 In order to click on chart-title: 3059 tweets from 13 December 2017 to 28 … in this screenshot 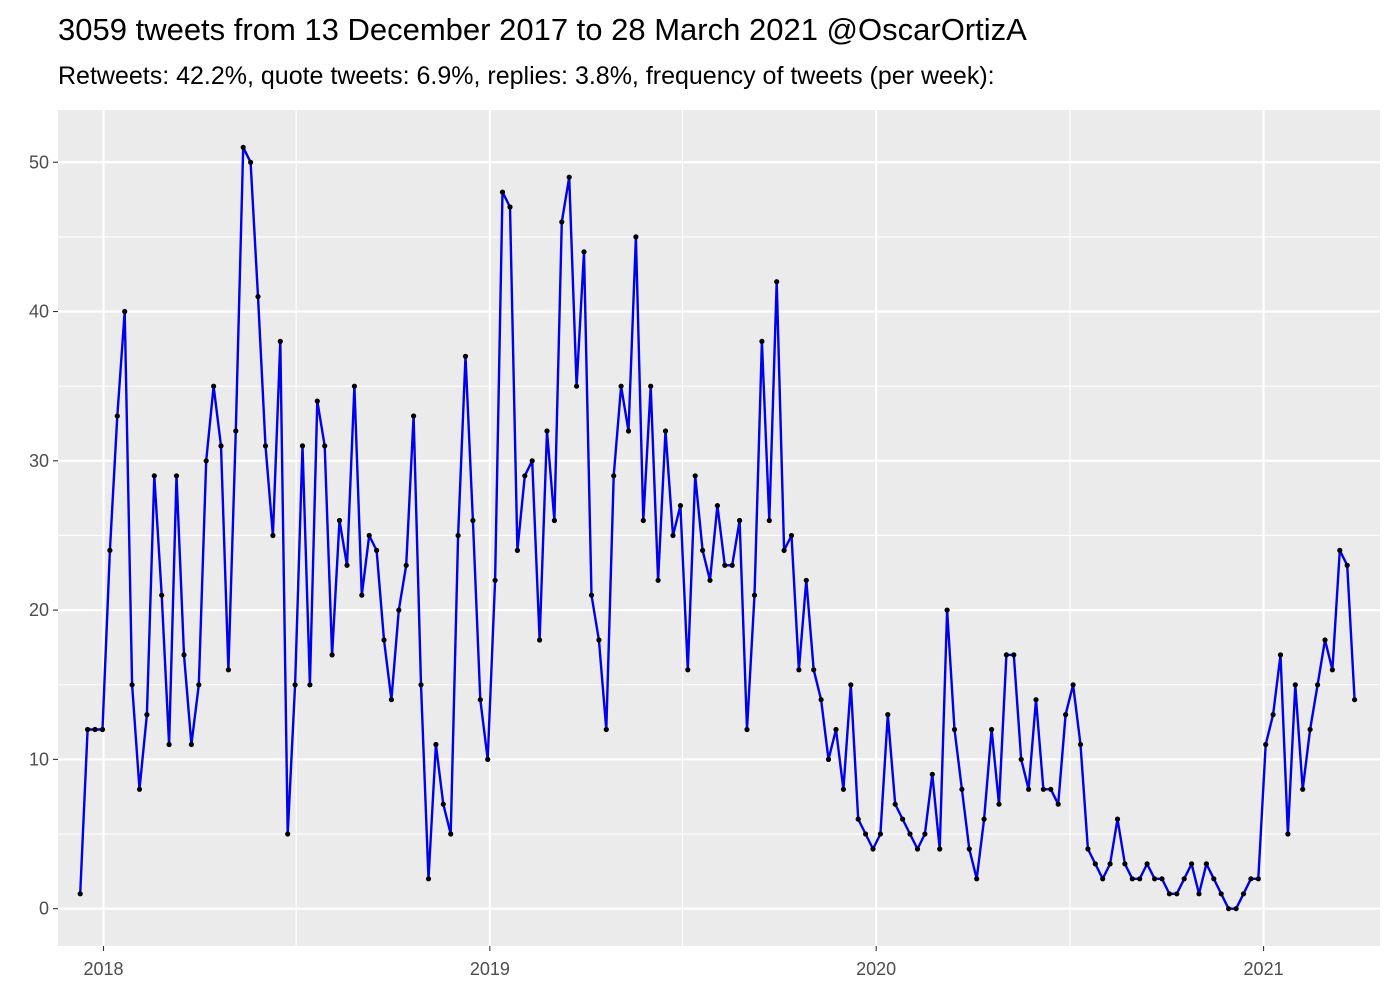, I will do `click(542, 29)`.